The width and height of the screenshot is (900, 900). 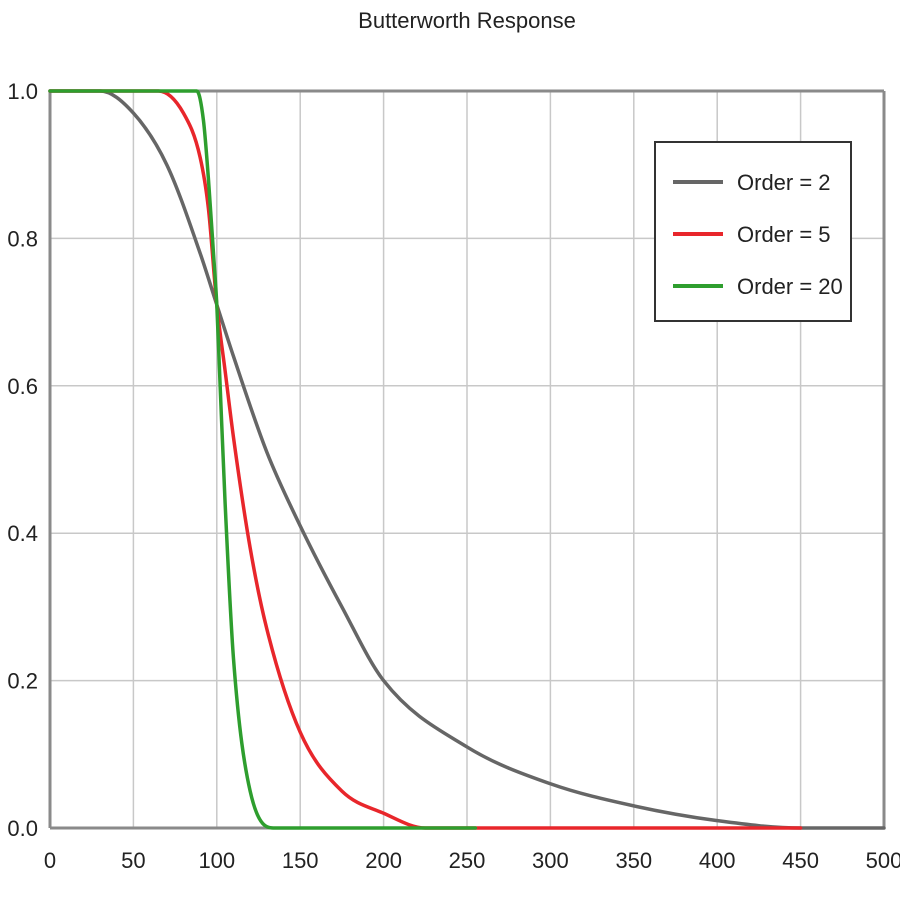 I want to click on x-tick-label: 250, so click(x=467, y=860).